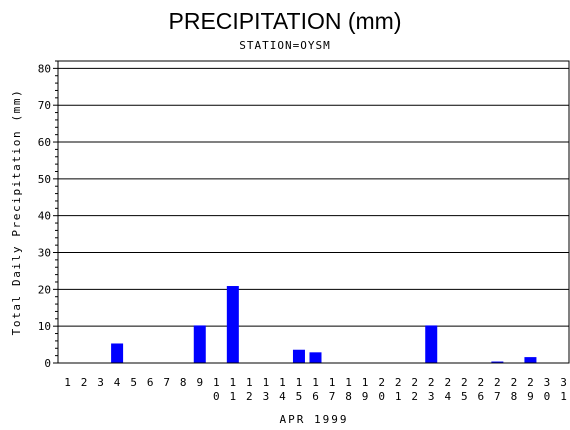 Image resolution: width=570 pixels, height=430 pixels. Describe the element at coordinates (530, 396) in the screenshot. I see `x-tick-label-29: 9` at that location.